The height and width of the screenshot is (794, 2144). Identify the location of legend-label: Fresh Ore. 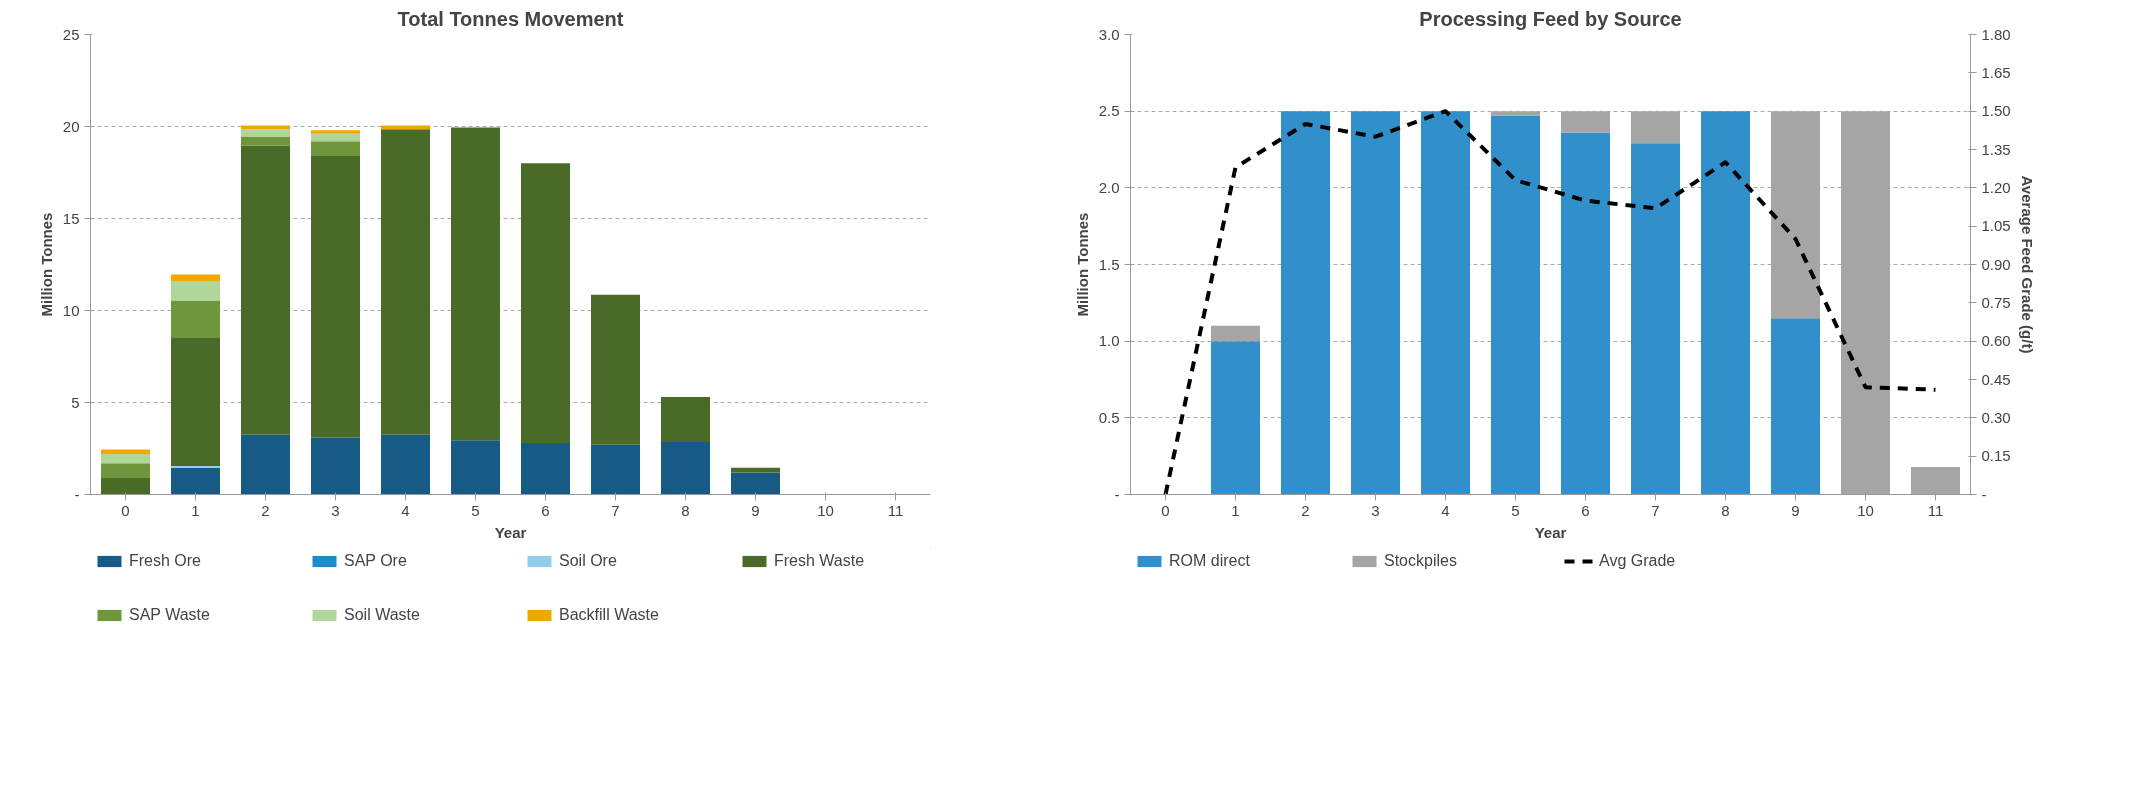
(165, 561).